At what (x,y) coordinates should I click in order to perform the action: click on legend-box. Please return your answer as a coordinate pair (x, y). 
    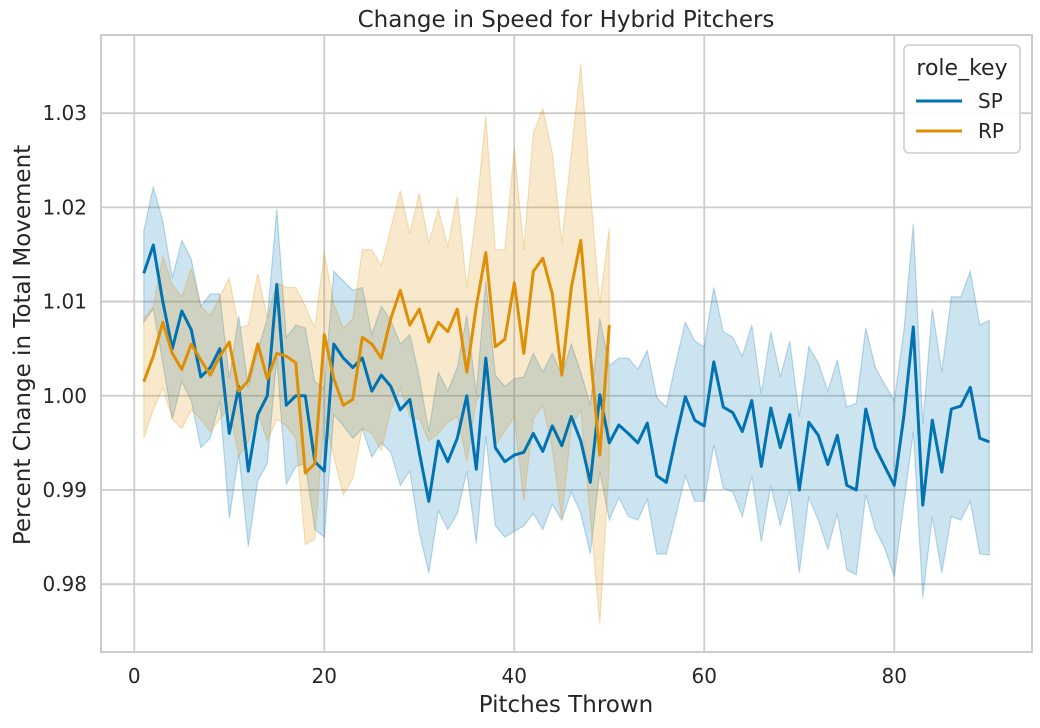
    Looking at the image, I should click on (962, 99).